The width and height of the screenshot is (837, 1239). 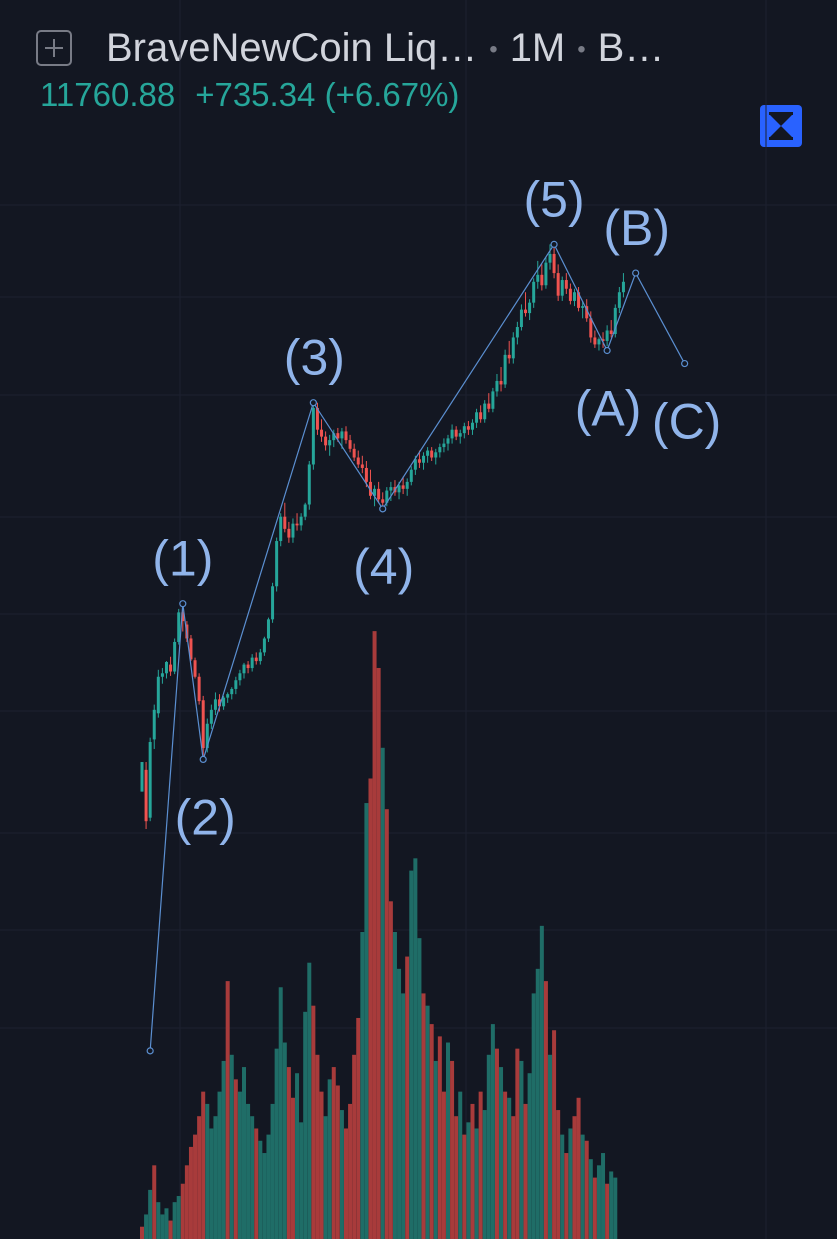 I want to click on collapse-icon, so click(x=781, y=126).